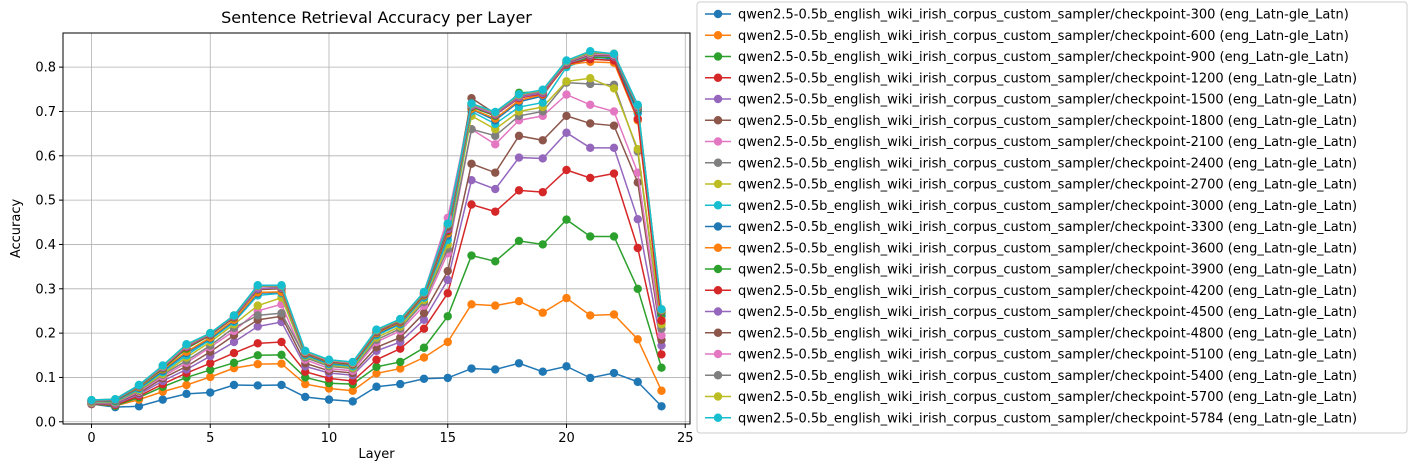 Image resolution: width=1414 pixels, height=470 pixels. What do you see at coordinates (45, 68) in the screenshot?
I see `y-tick-label: 0.8` at bounding box center [45, 68].